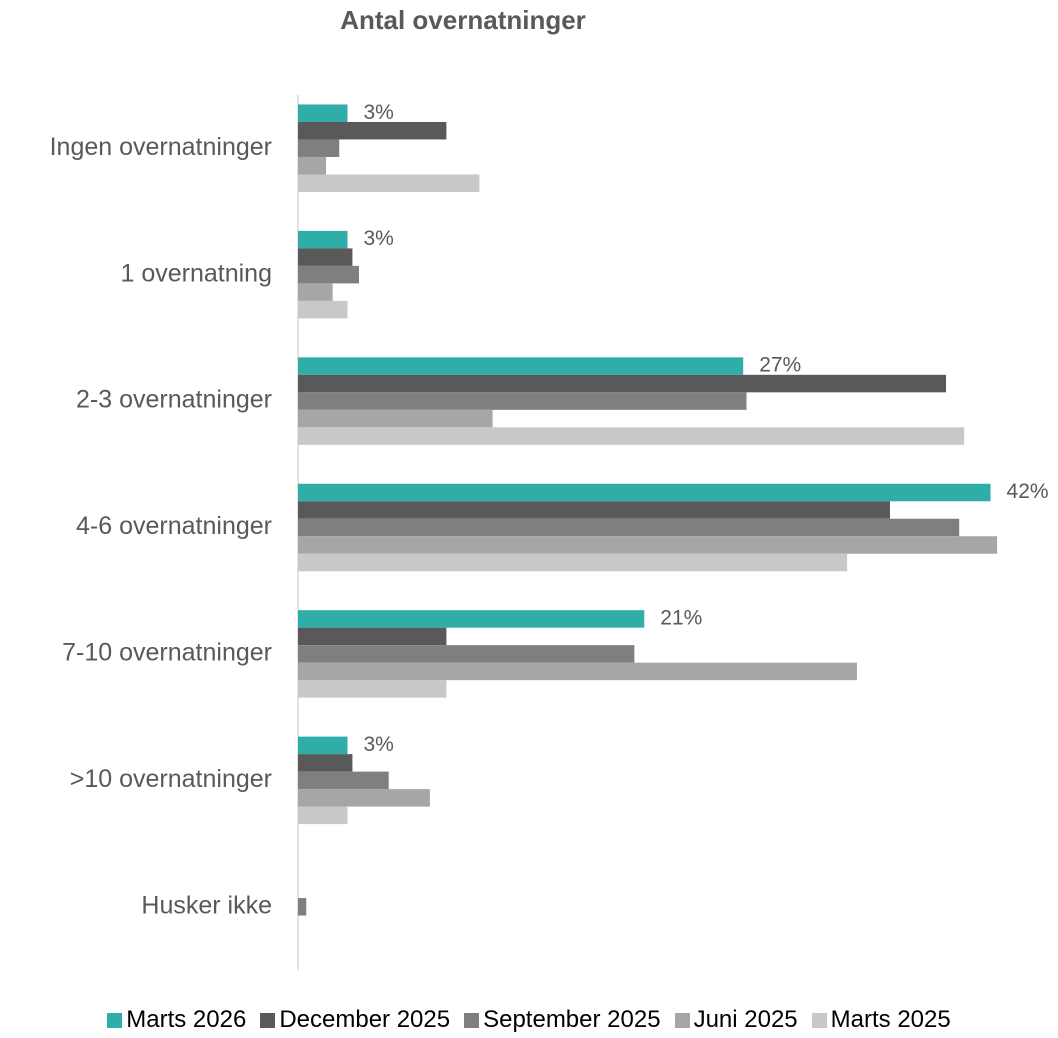 This screenshot has width=1058, height=1038. Describe the element at coordinates (572, 1019) in the screenshot. I see `legend-label: September 2025` at that location.